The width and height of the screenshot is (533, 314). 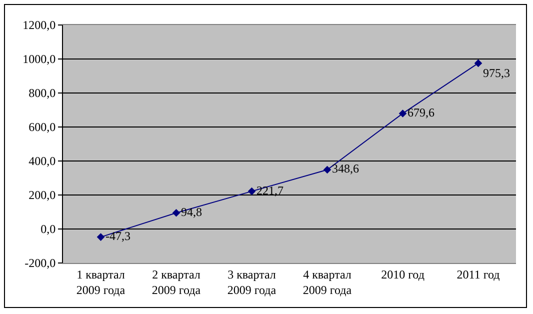 What do you see at coordinates (177, 282) in the screenshot?
I see `x-tick-label: 2 квартал 2009 года` at bounding box center [177, 282].